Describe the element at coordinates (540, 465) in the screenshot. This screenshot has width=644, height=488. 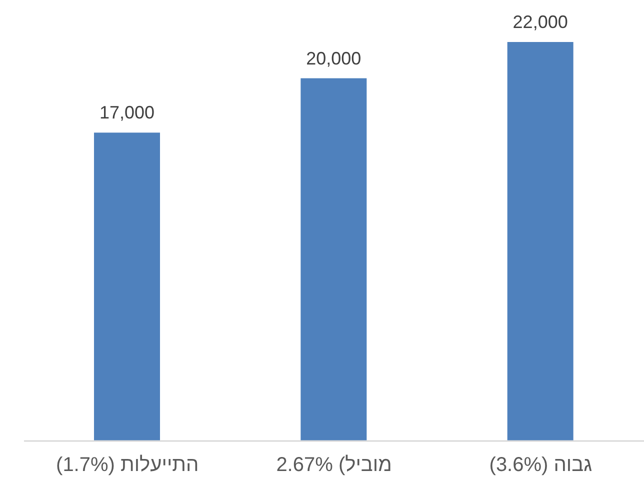
I see `x-tick-label: גבוה (3.6%)` at that location.